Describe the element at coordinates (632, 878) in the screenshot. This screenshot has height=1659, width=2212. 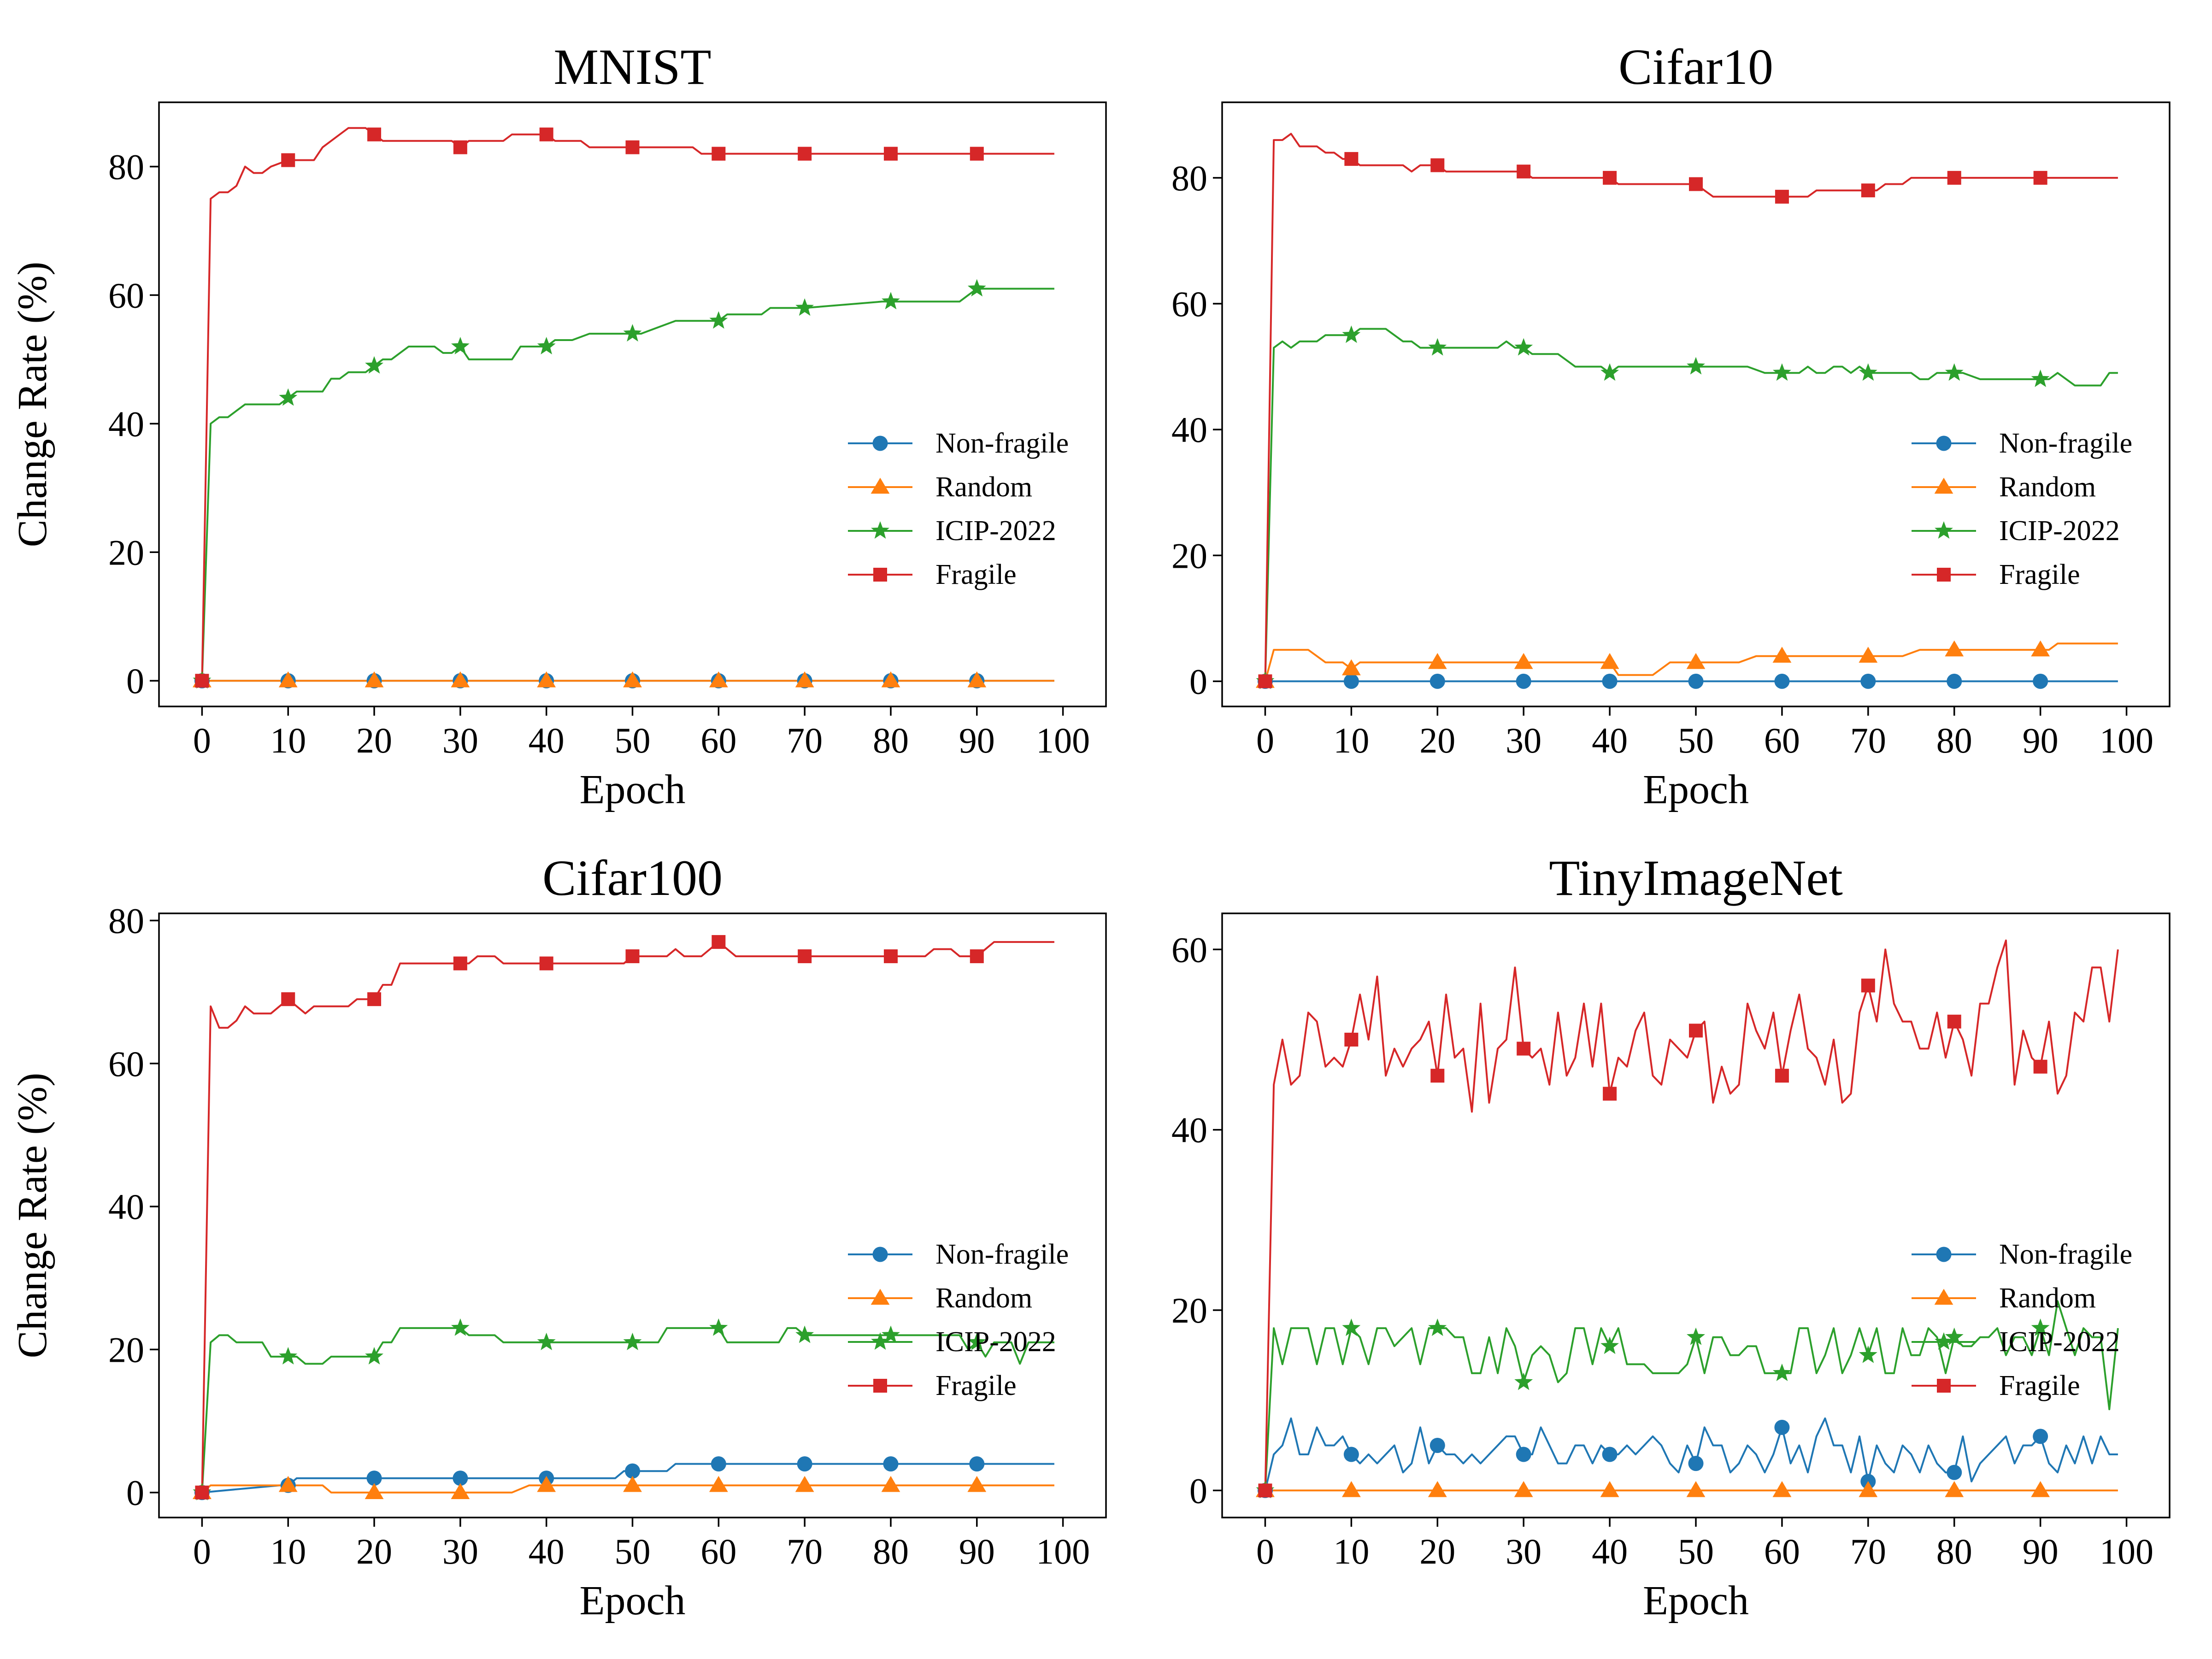
I see `chart-title: Cifar100` at that location.